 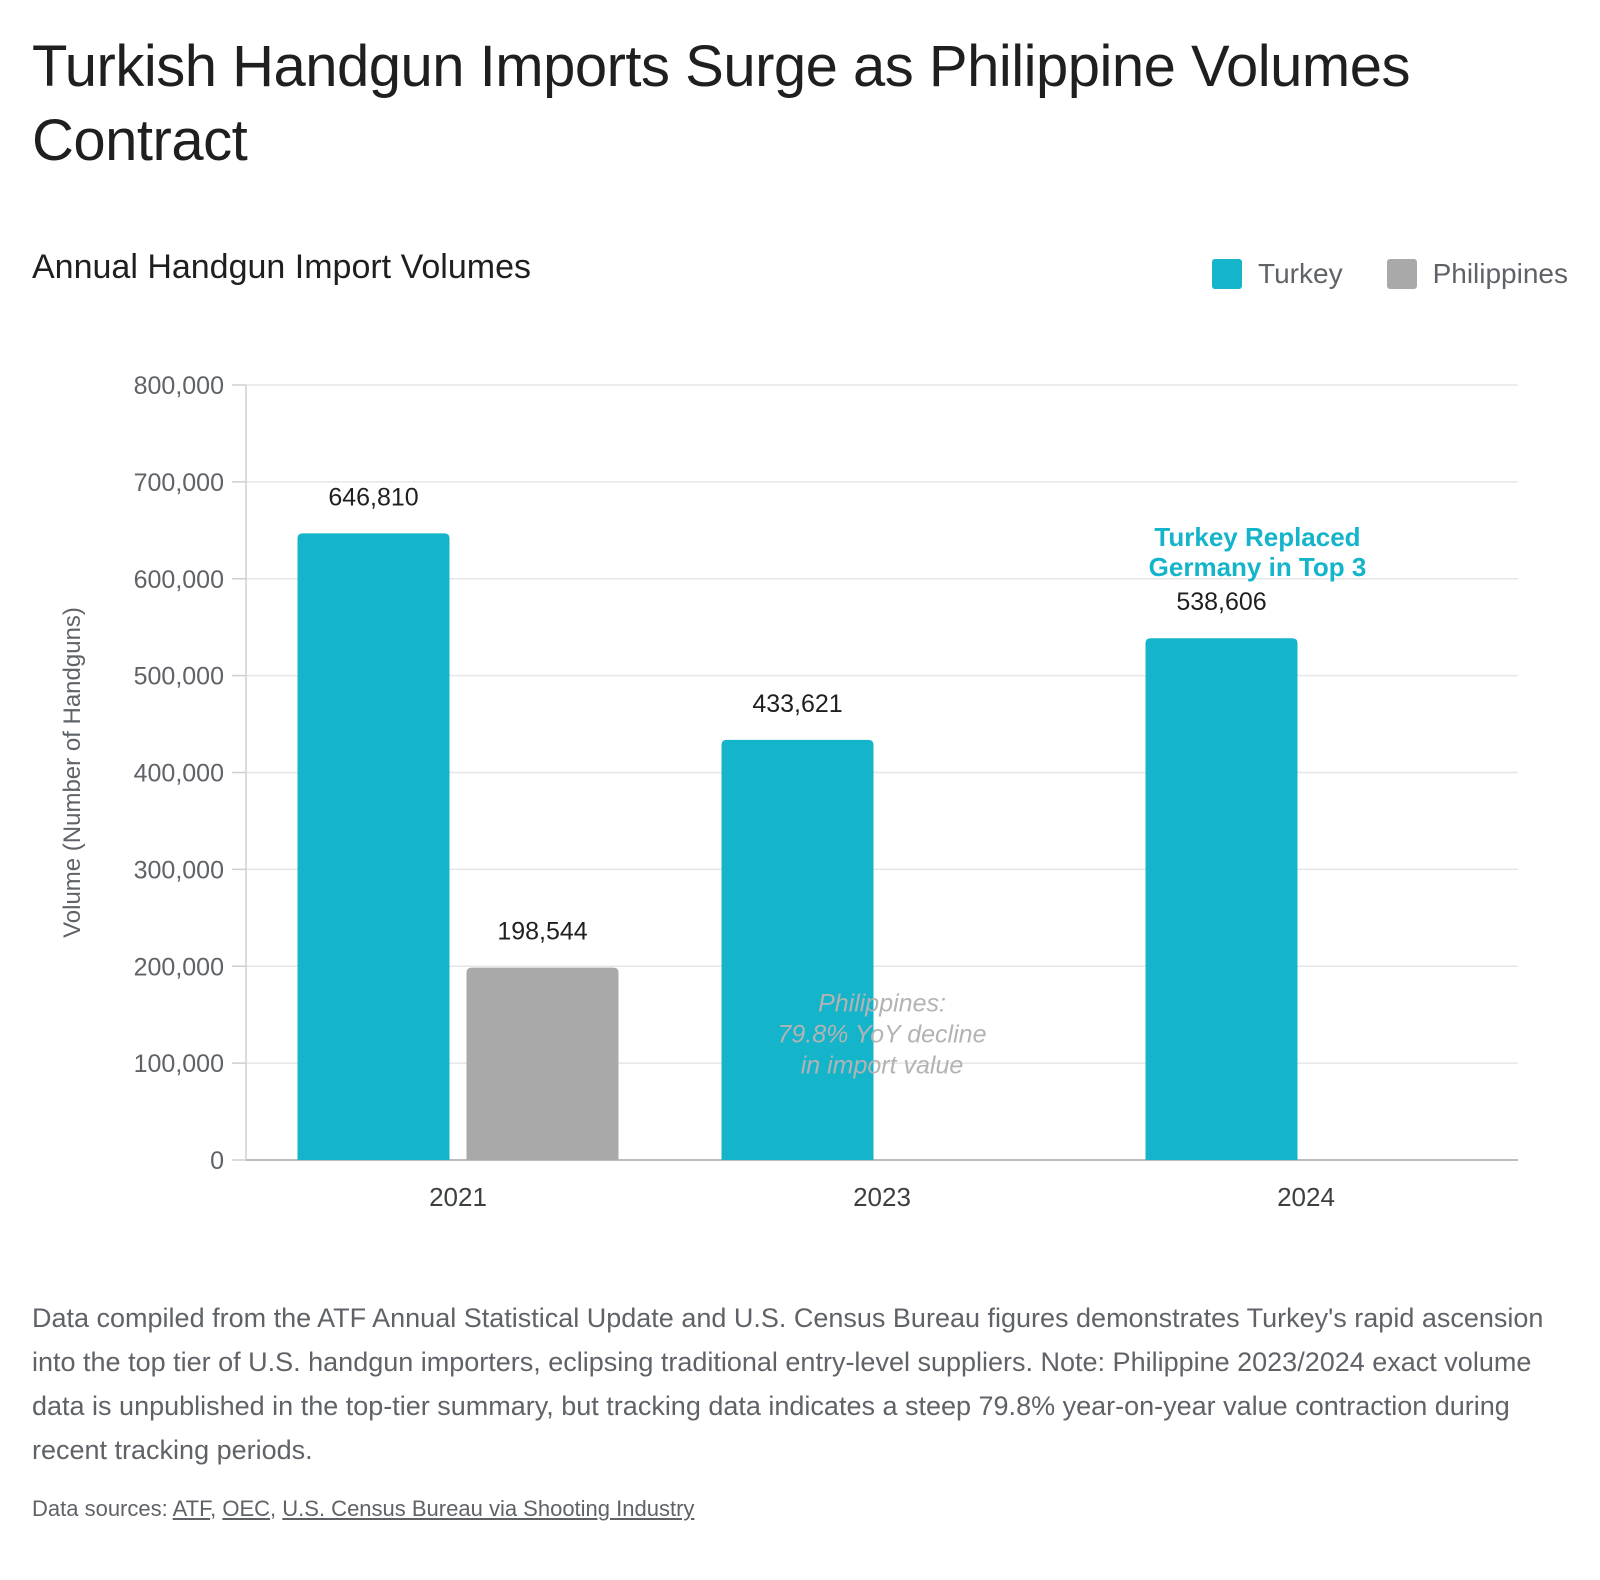 I want to click on y-axis-label: Volume (Number of Handguns), so click(x=72, y=772).